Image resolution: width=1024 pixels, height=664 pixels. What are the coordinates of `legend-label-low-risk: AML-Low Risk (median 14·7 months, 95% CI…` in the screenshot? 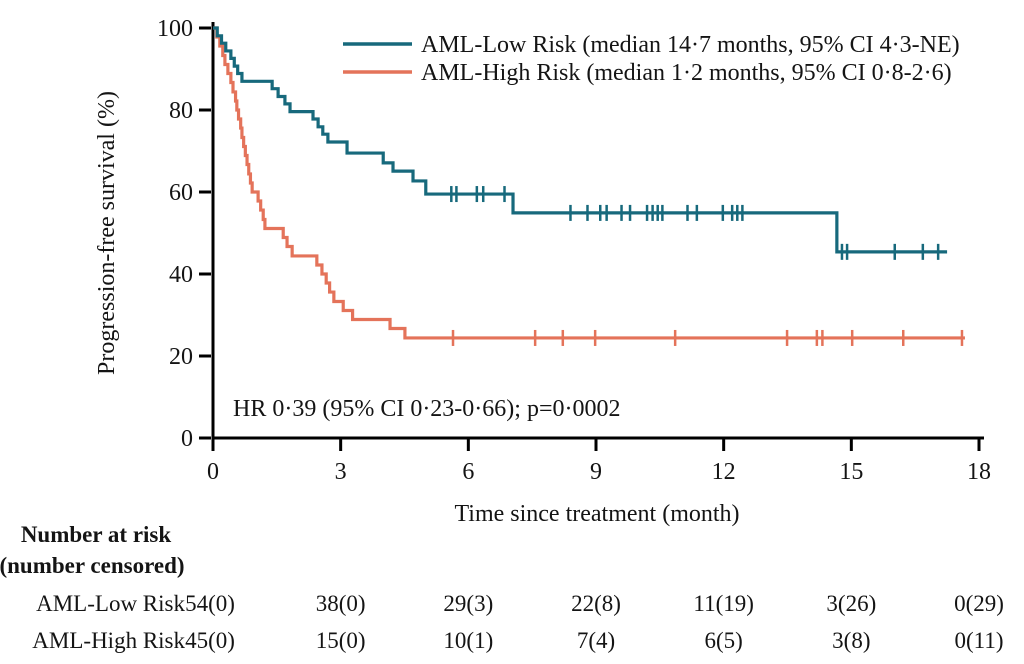 It's located at (690, 45).